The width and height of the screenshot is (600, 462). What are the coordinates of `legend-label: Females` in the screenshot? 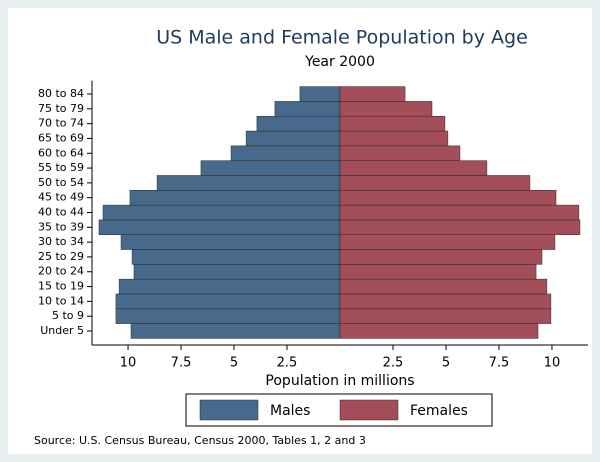 It's located at (439, 411).